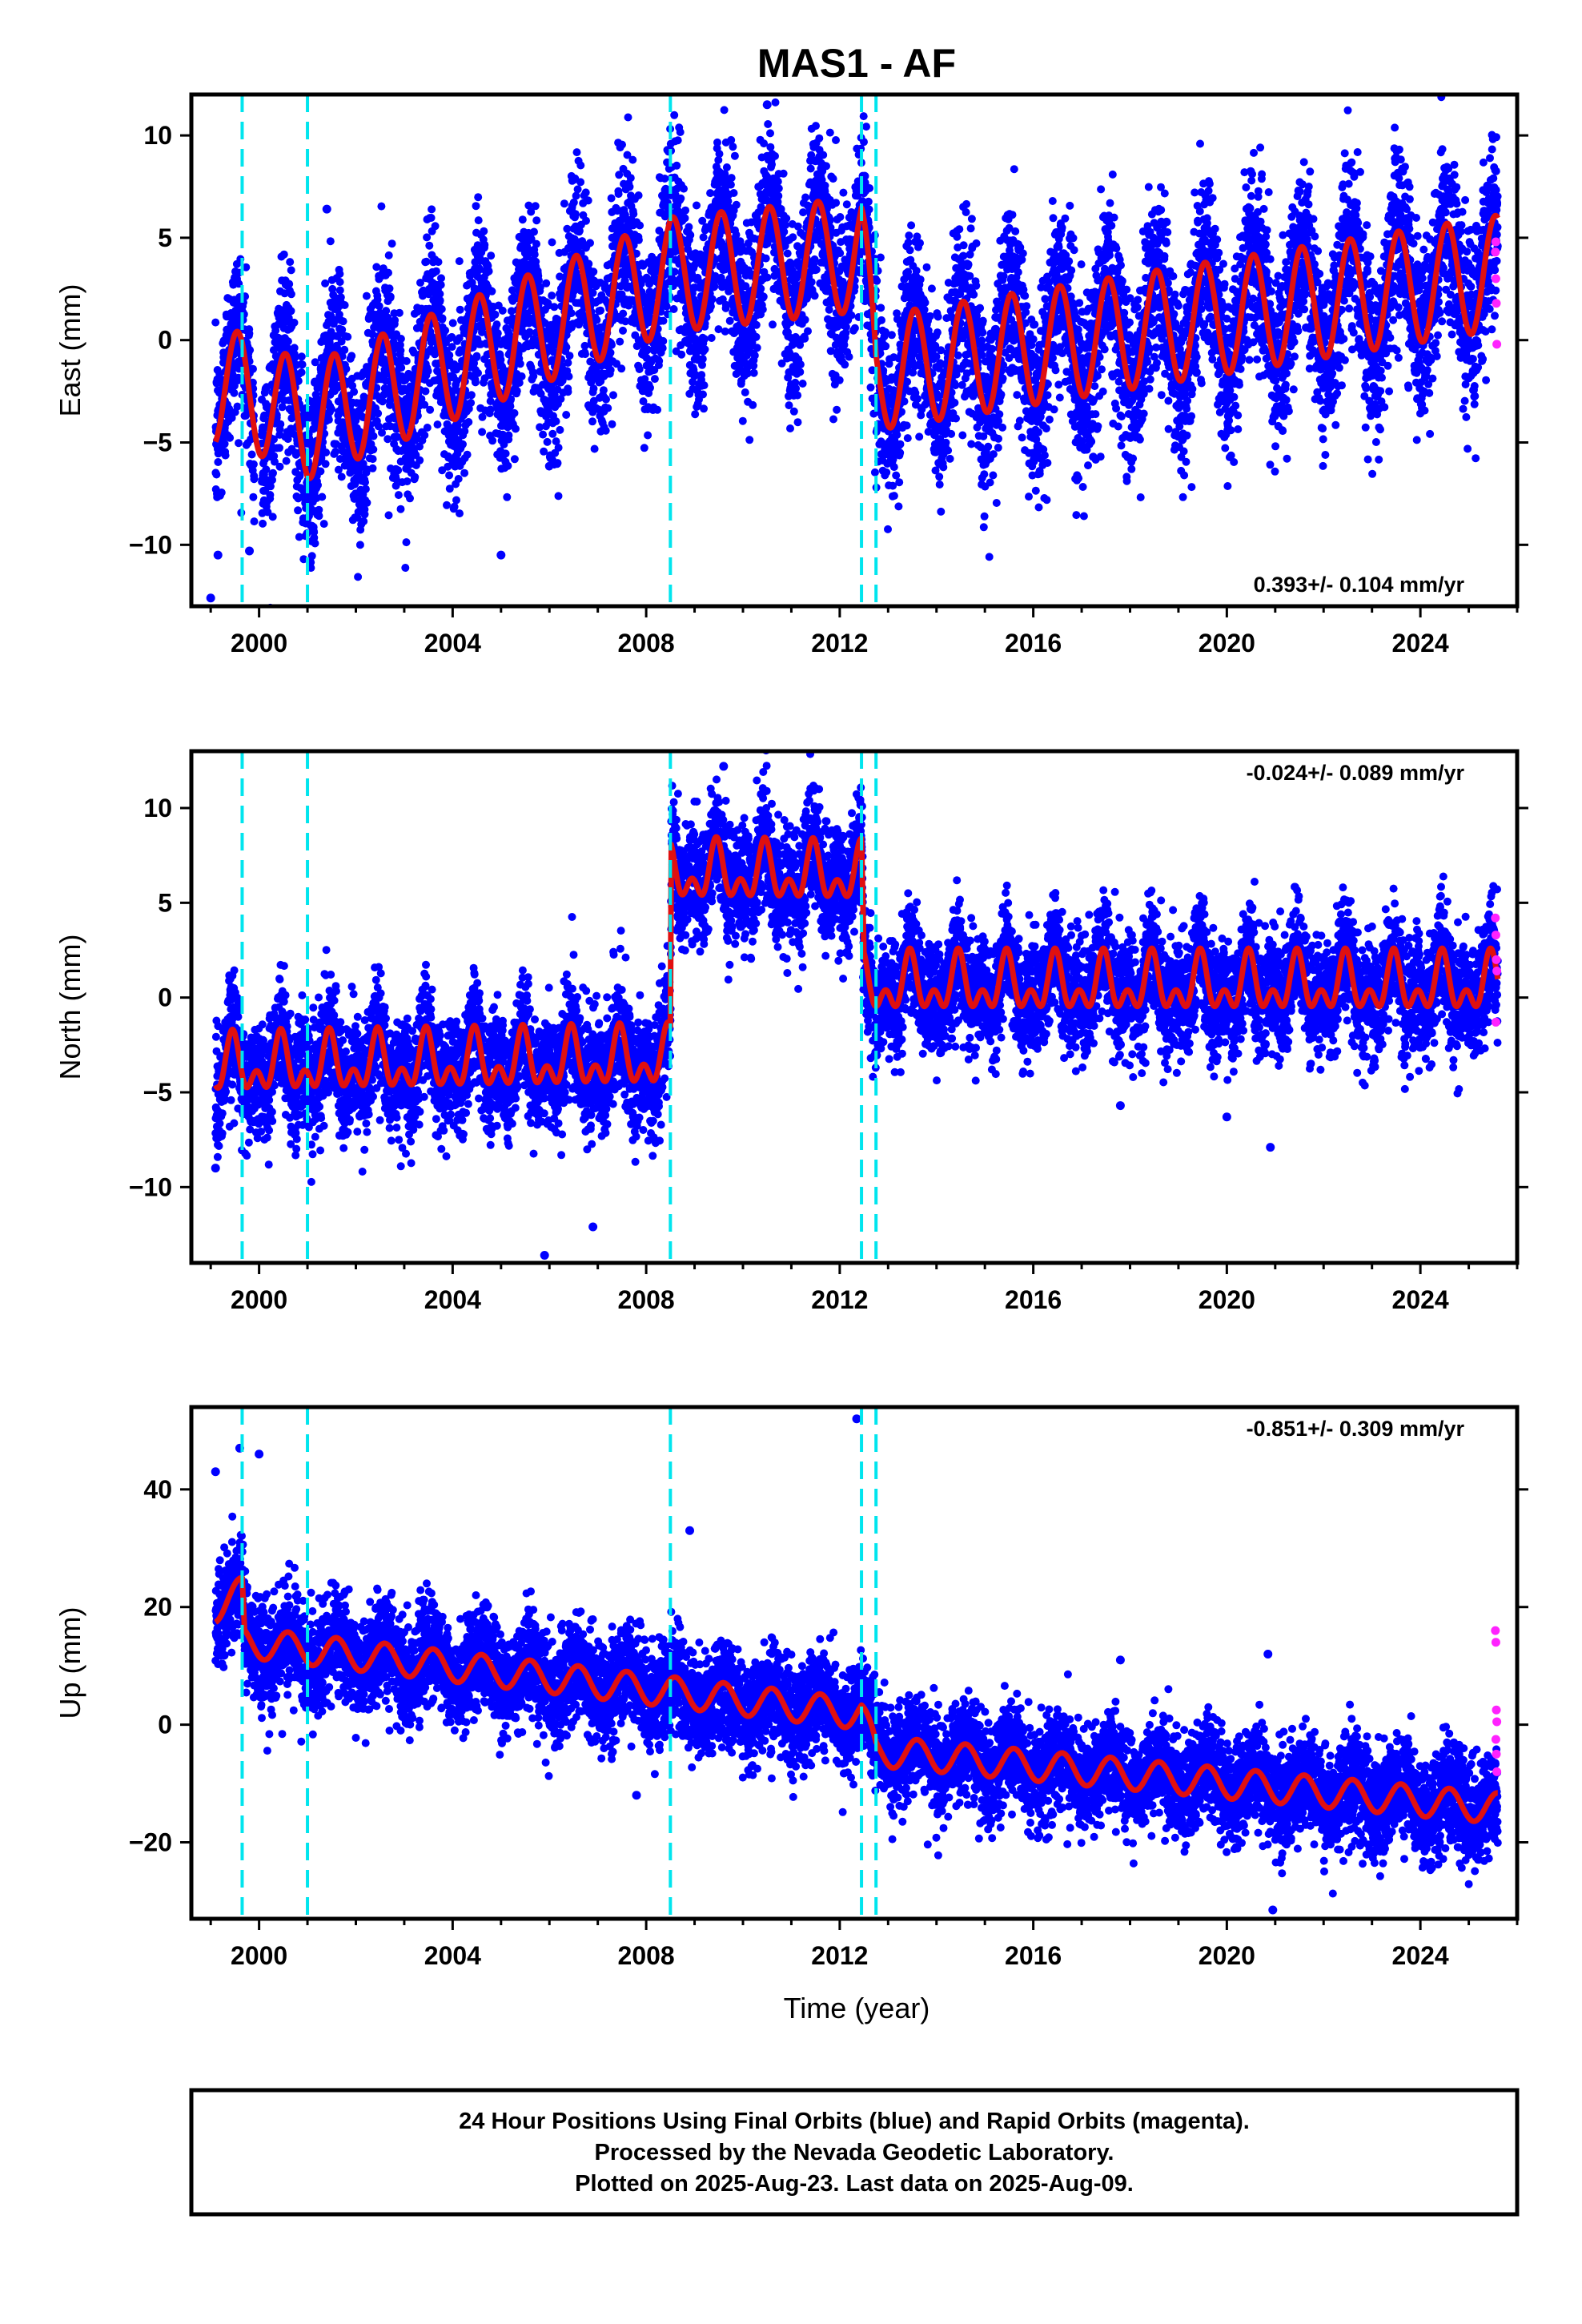 The height and width of the screenshot is (2324, 1582). What do you see at coordinates (856, 63) in the screenshot?
I see `figure-title: MAS1 - AF` at bounding box center [856, 63].